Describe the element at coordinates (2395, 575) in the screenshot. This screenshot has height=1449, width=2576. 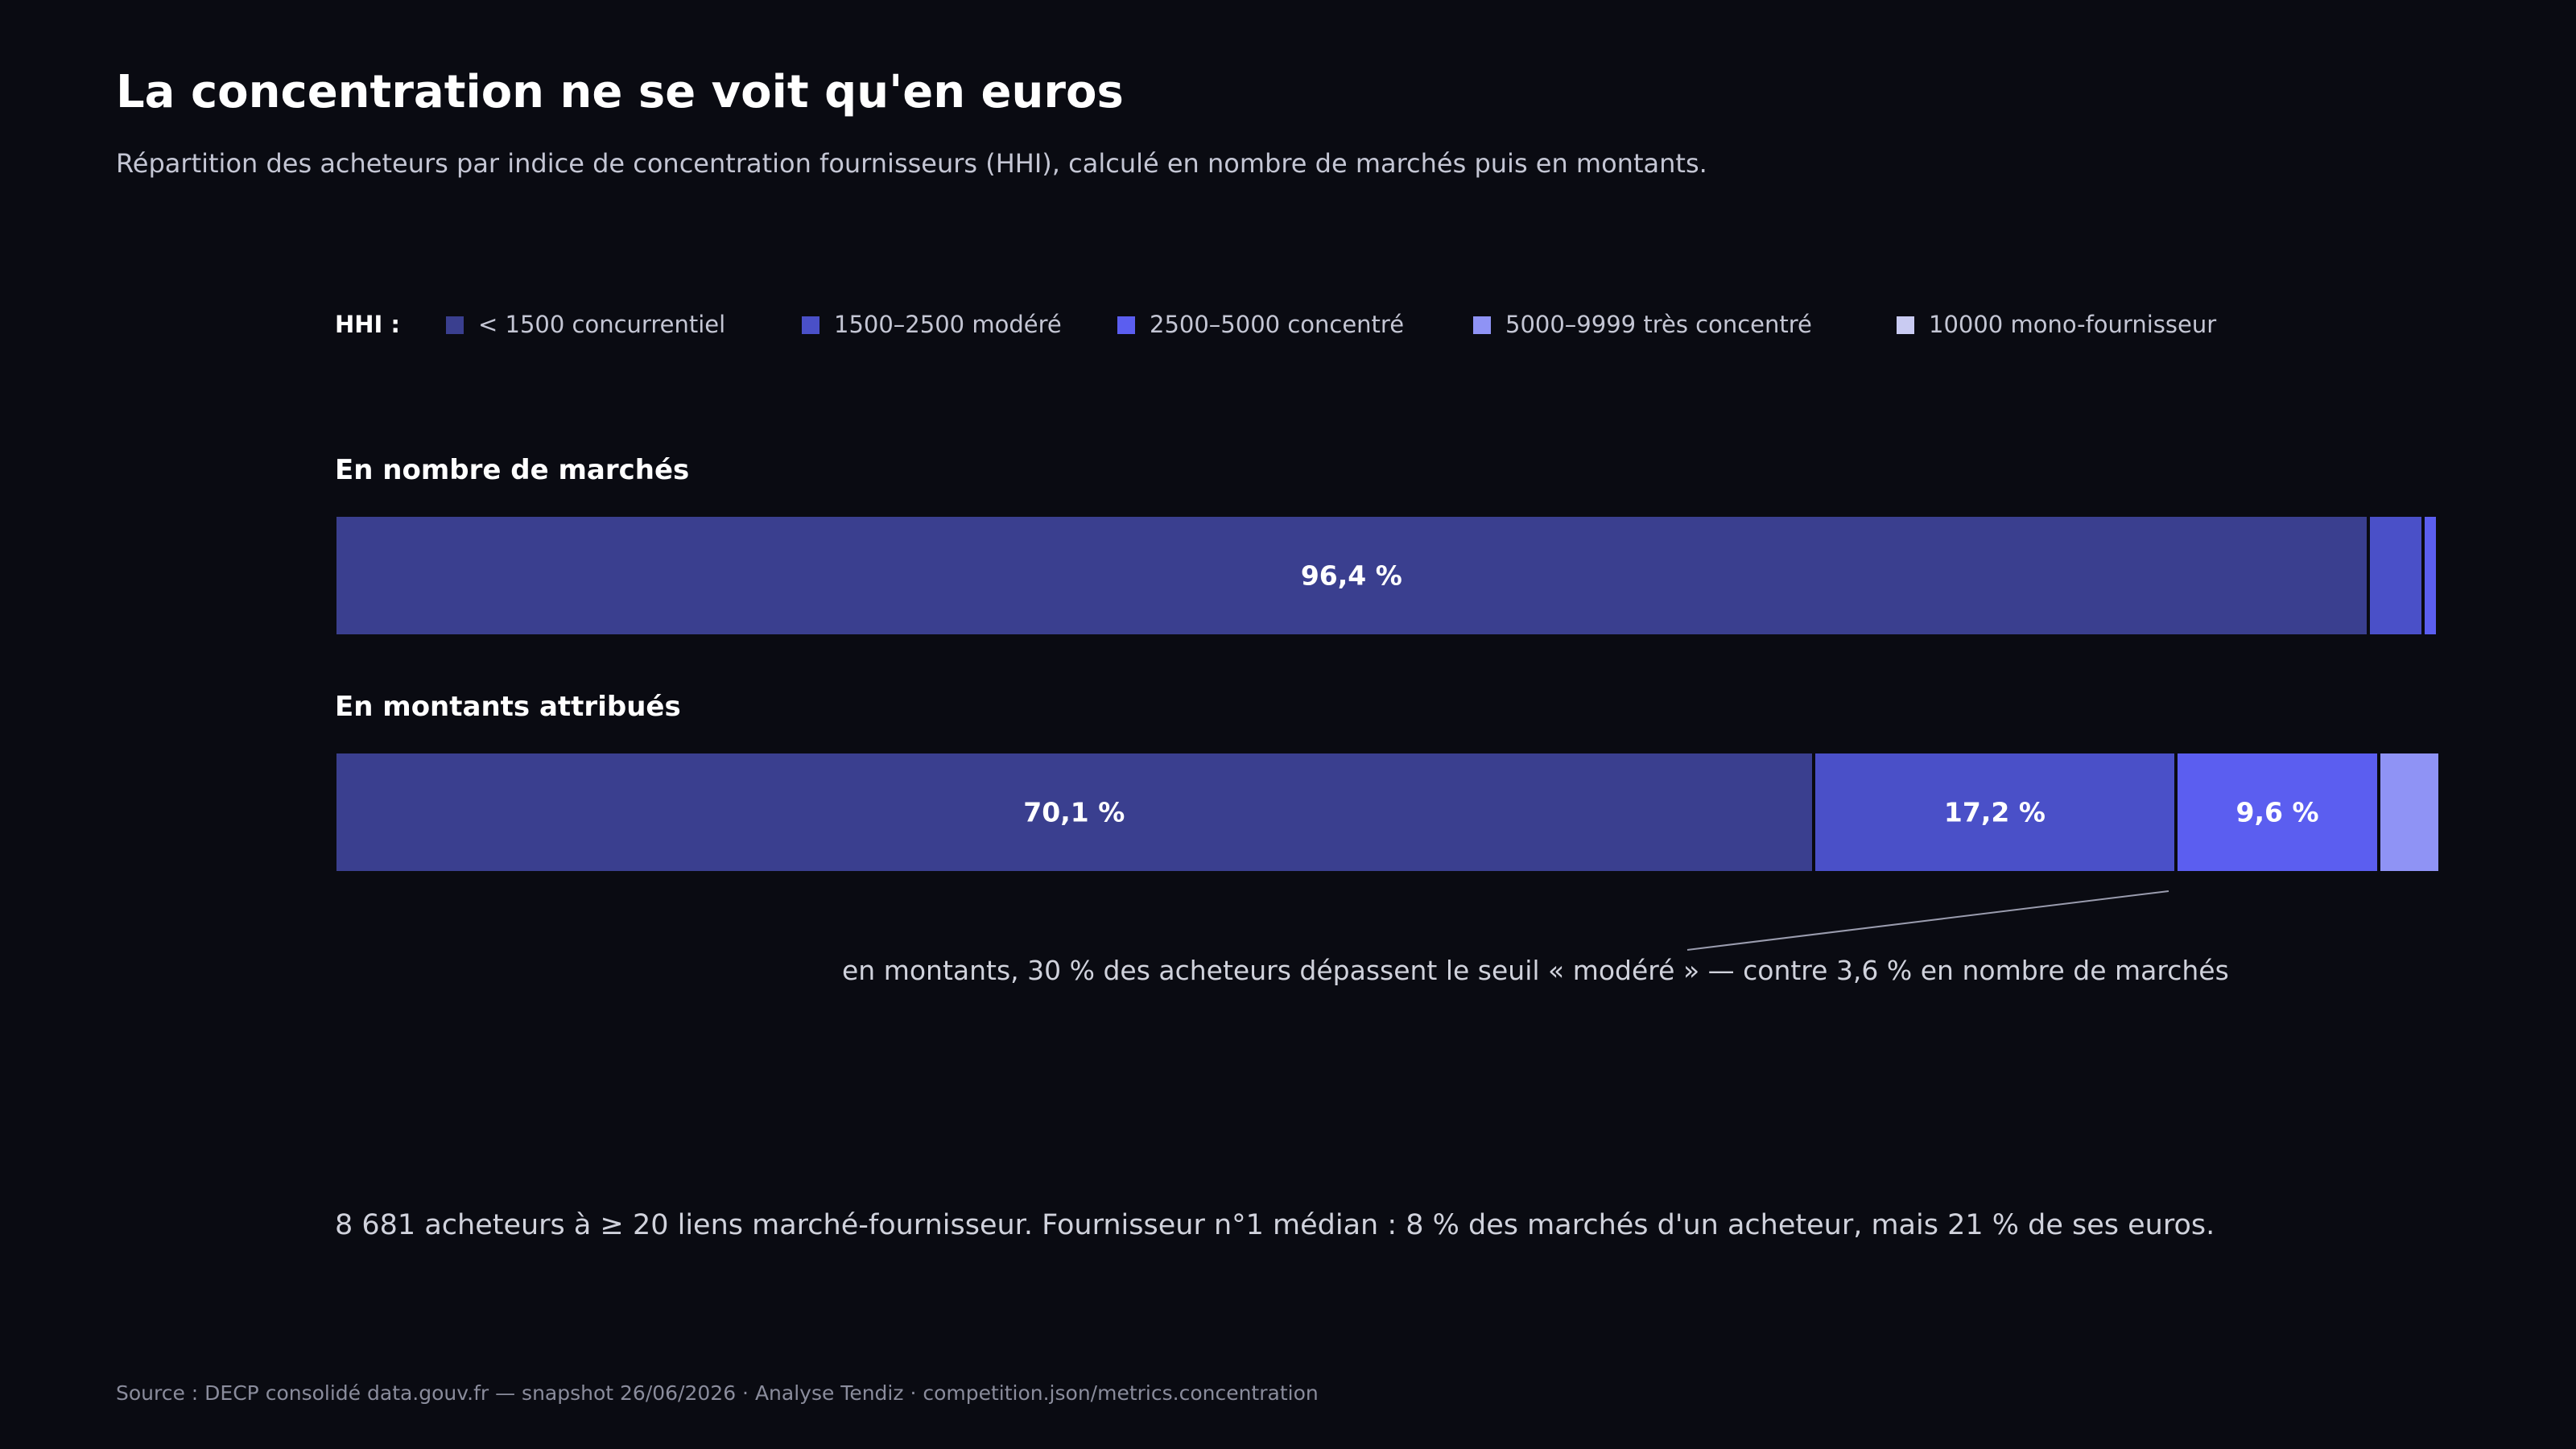
I see `bar-segment-modere` at that location.